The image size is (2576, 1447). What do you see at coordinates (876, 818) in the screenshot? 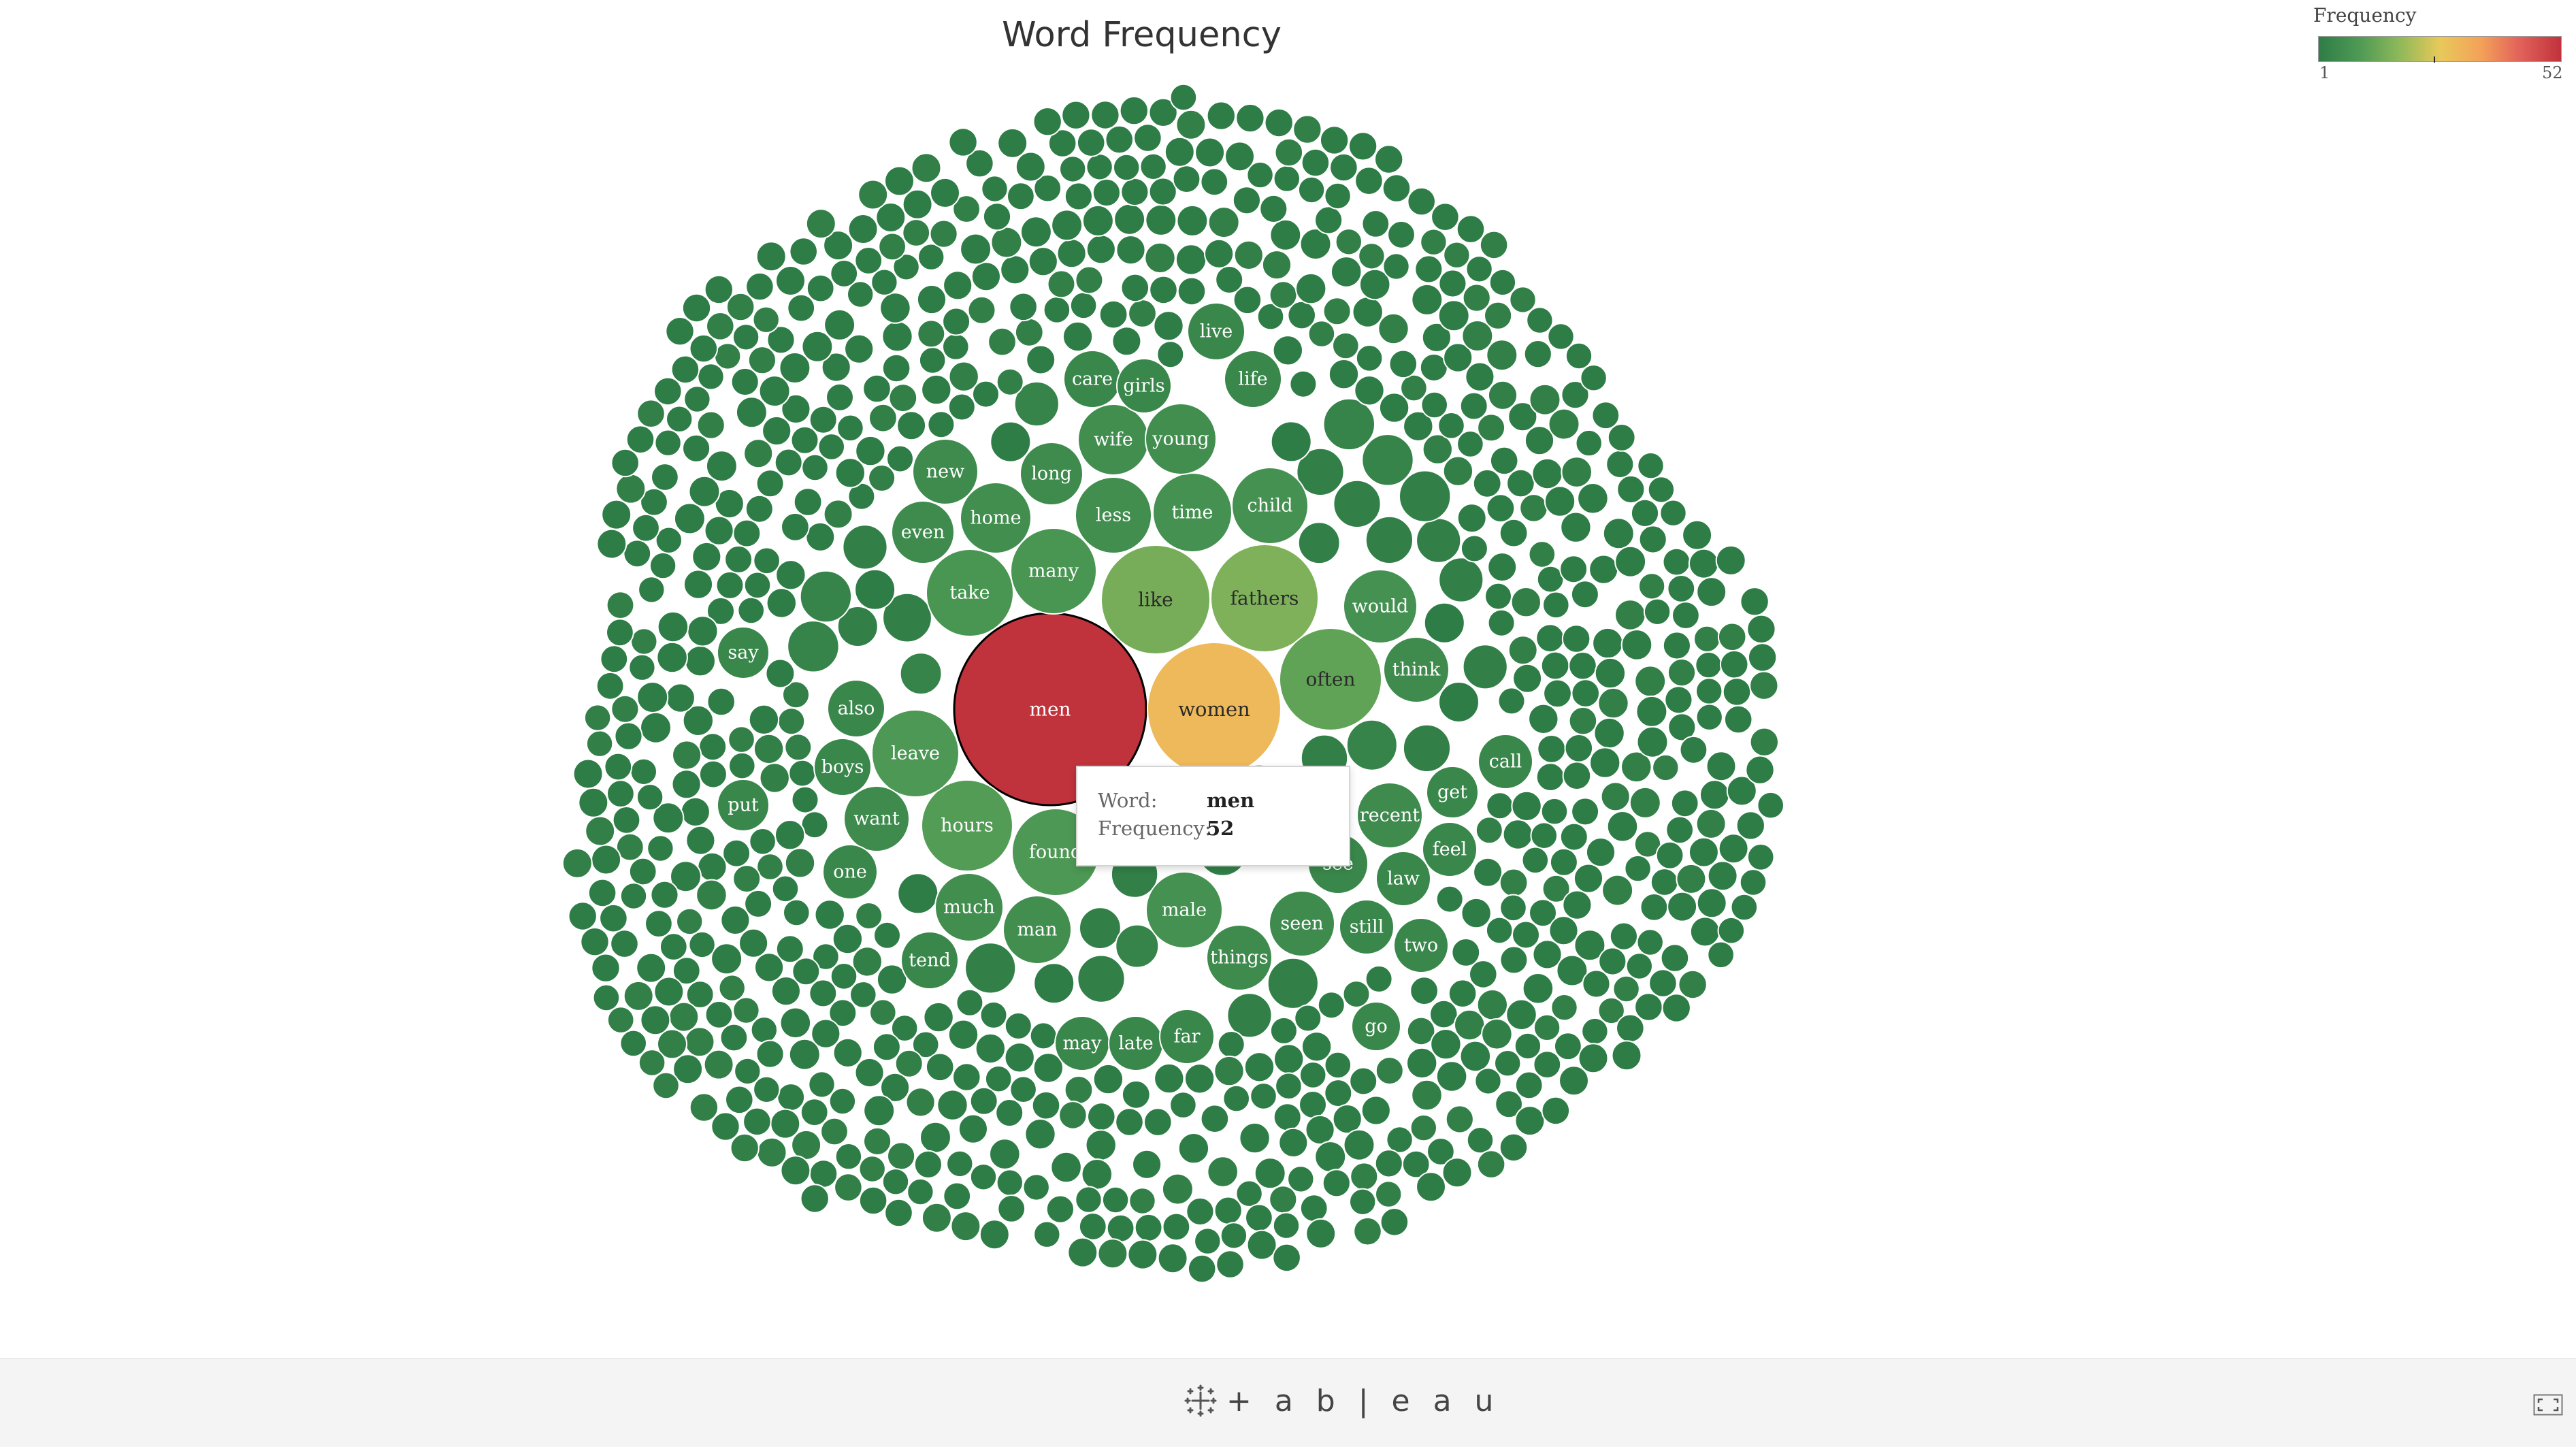
I see `word-bubble-want` at bounding box center [876, 818].